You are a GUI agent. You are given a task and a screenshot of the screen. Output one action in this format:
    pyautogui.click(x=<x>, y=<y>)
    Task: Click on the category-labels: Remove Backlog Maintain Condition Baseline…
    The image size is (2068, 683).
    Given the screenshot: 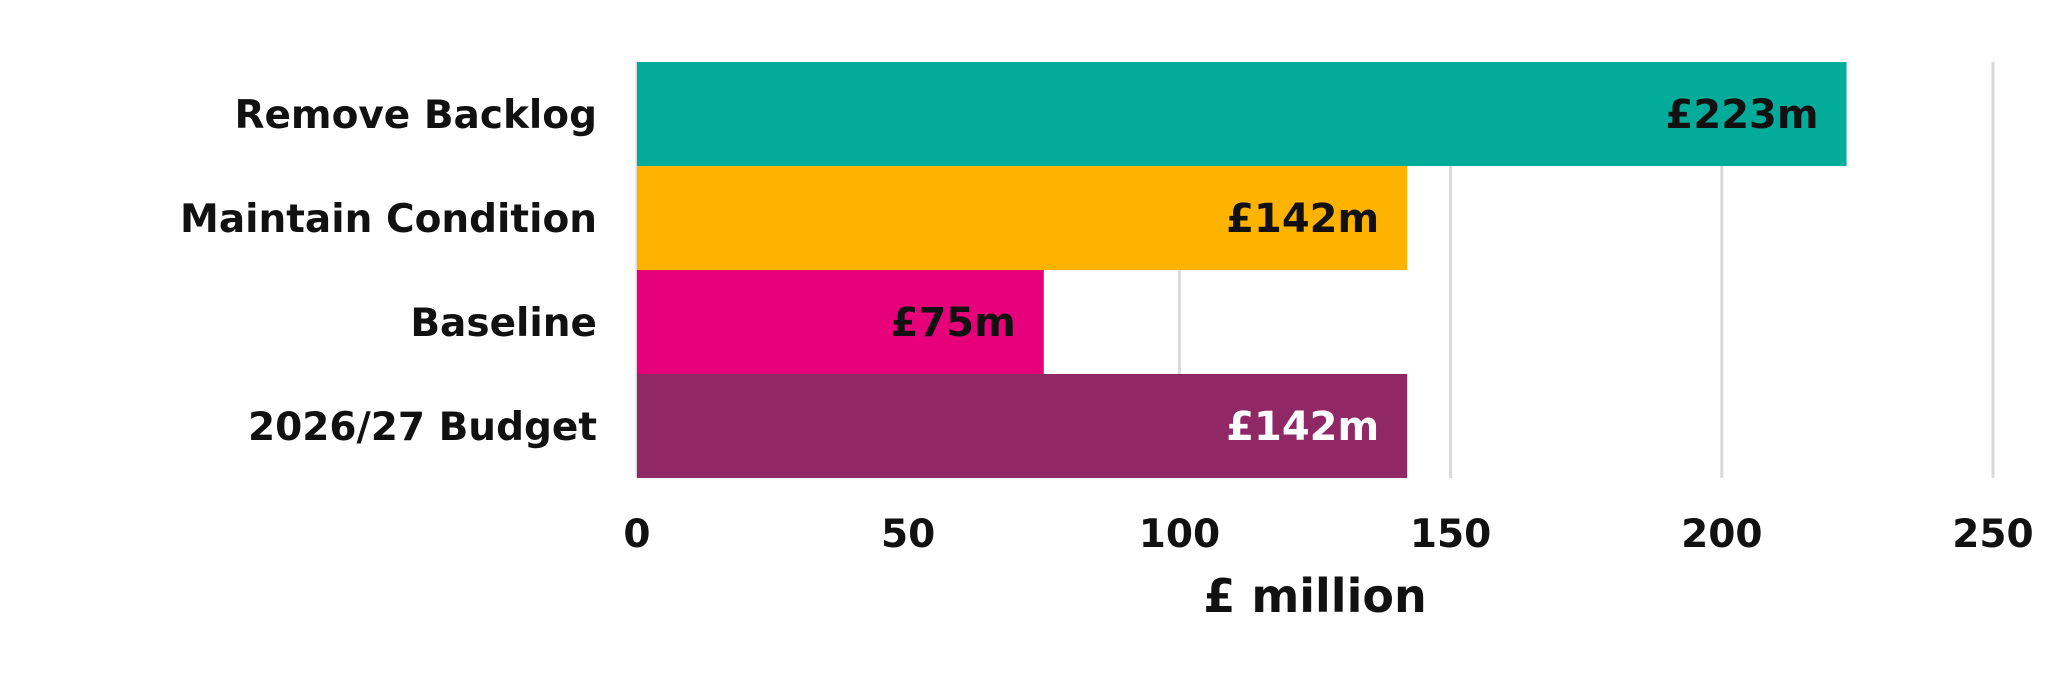 What is the action you would take?
    pyautogui.click(x=388, y=271)
    